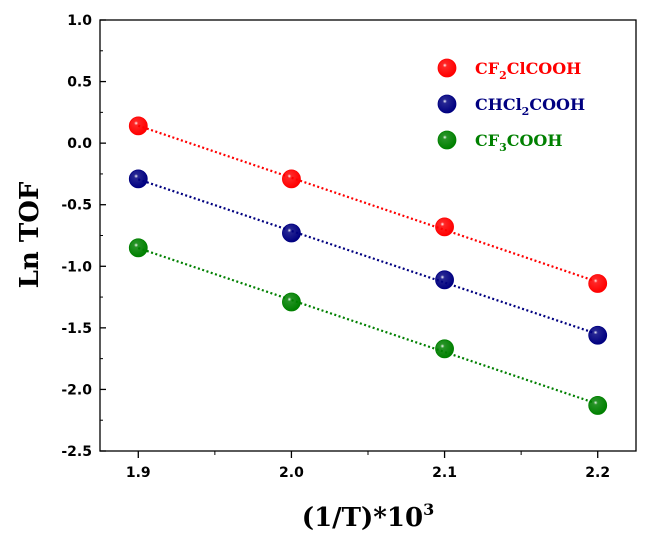  What do you see at coordinates (362, 518) in the screenshot?
I see `x-axis-title-main: (1/T)*10` at bounding box center [362, 518].